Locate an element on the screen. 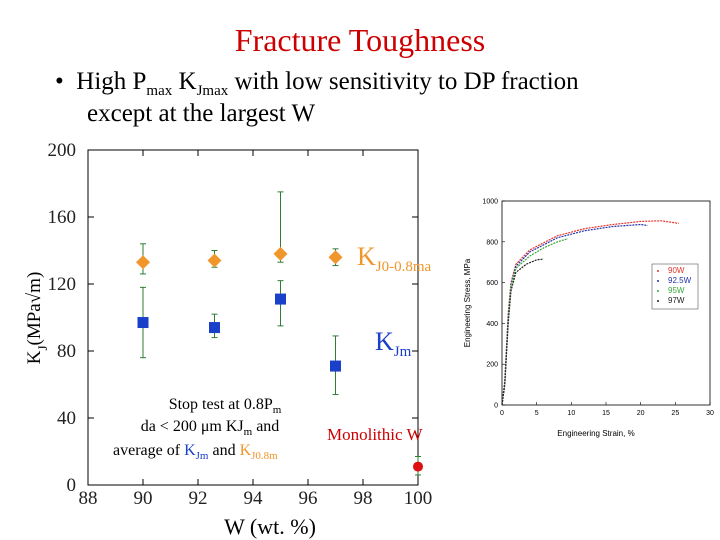 The width and height of the screenshot is (720, 540). inset-x-tick-label: 30 is located at coordinates (710, 413).